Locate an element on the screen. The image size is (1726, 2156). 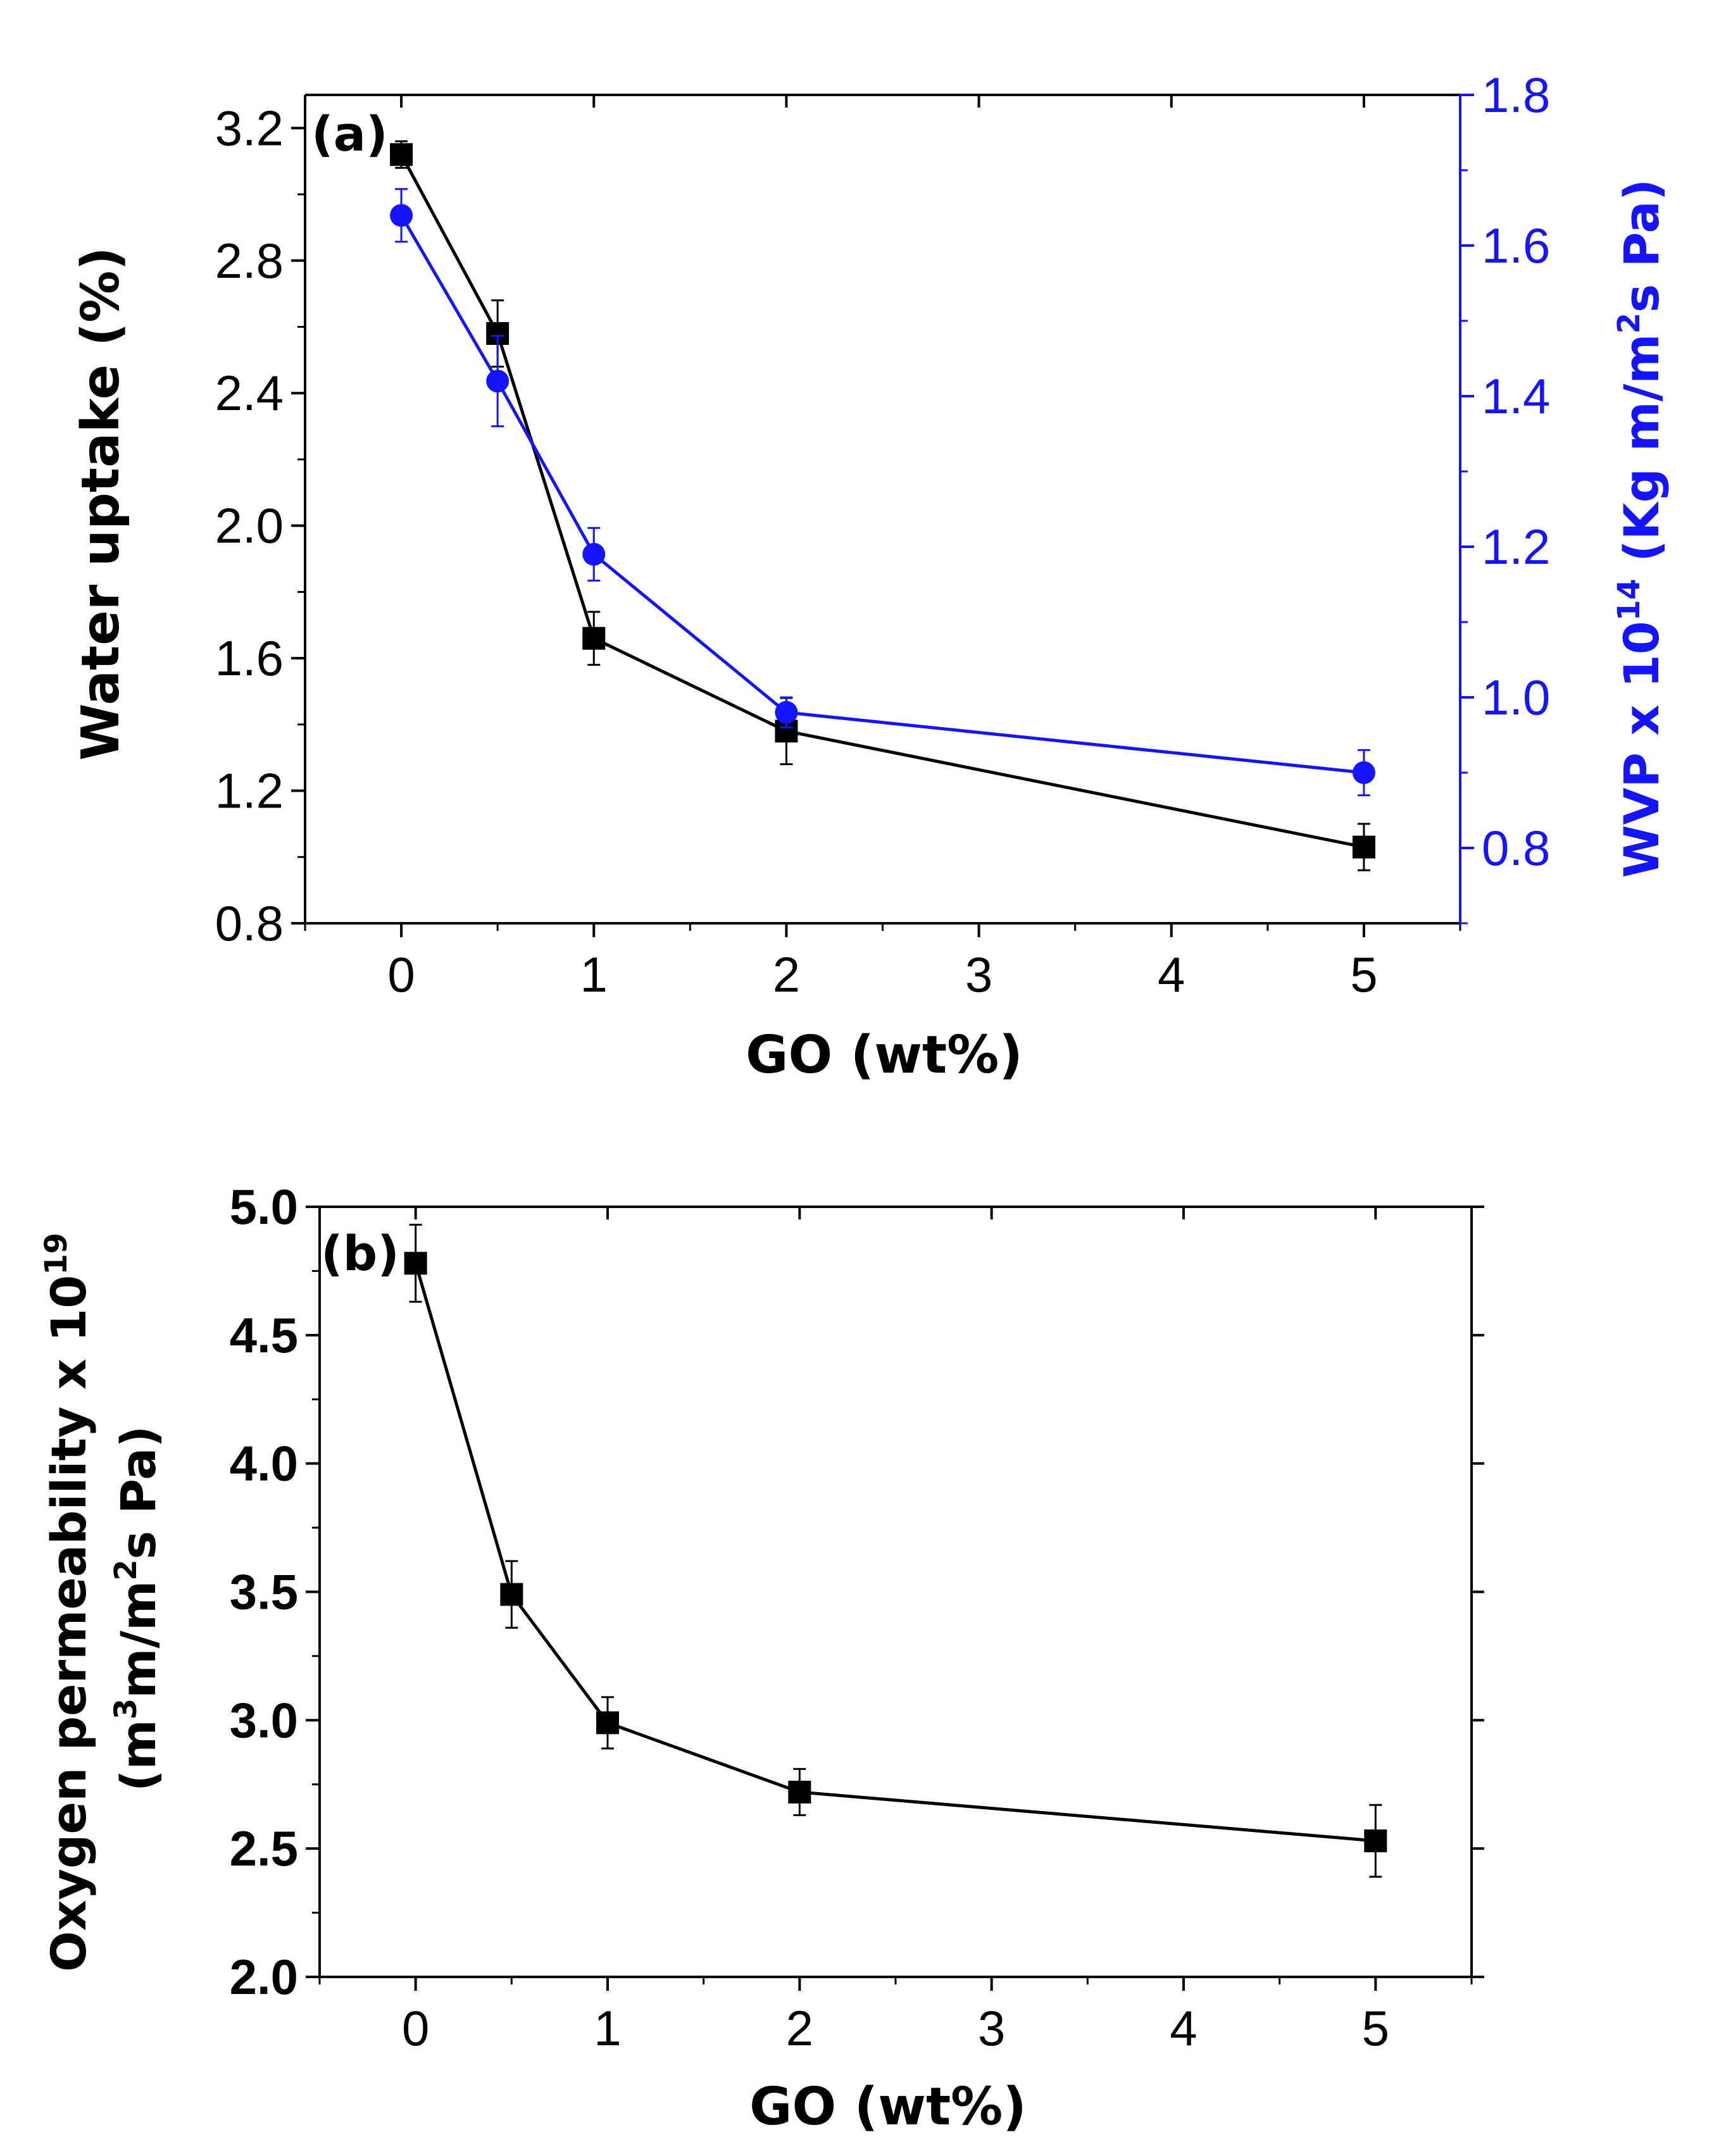
b-y-tick-label: 3.5 is located at coordinates (264, 1592).